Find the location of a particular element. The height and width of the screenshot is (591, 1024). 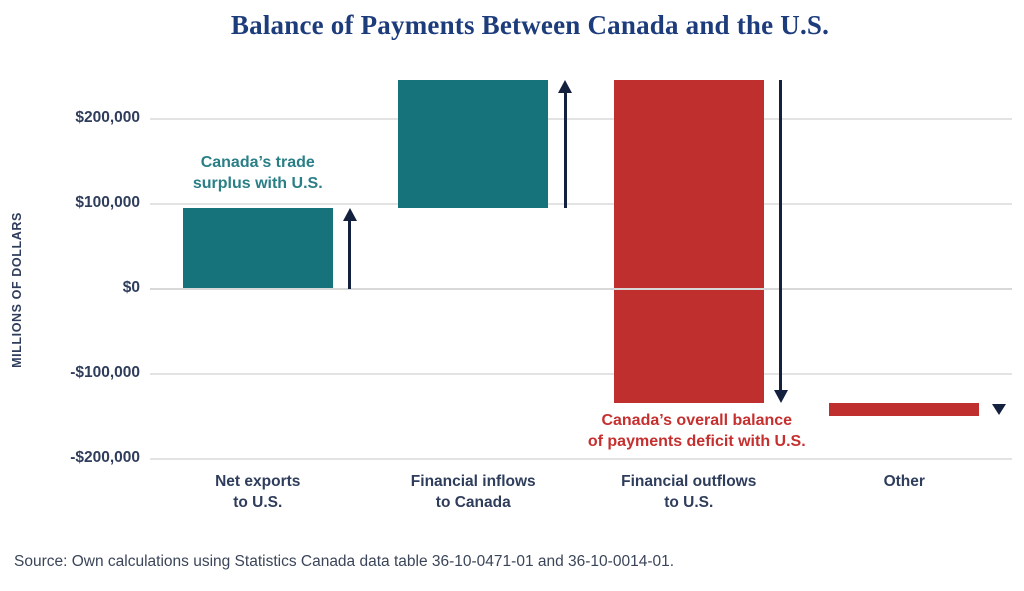

annotation-trade-surplus-note: Canada’s trade surplus with U.S. is located at coordinates (258, 173).